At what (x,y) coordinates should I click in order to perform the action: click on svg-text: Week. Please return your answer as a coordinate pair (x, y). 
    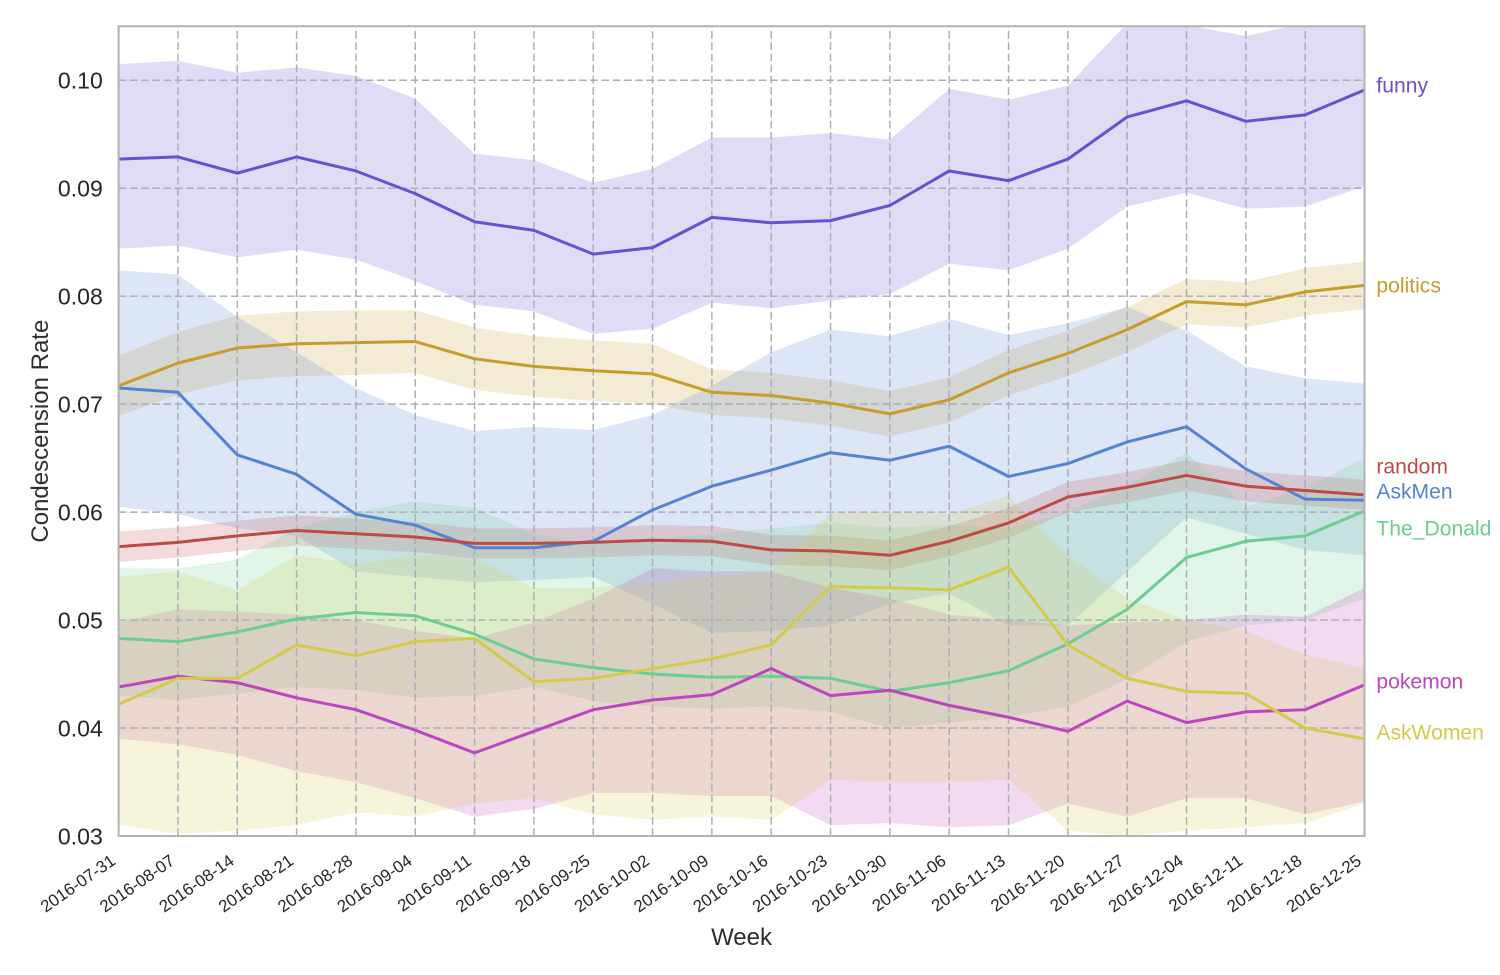
    Looking at the image, I should click on (742, 937).